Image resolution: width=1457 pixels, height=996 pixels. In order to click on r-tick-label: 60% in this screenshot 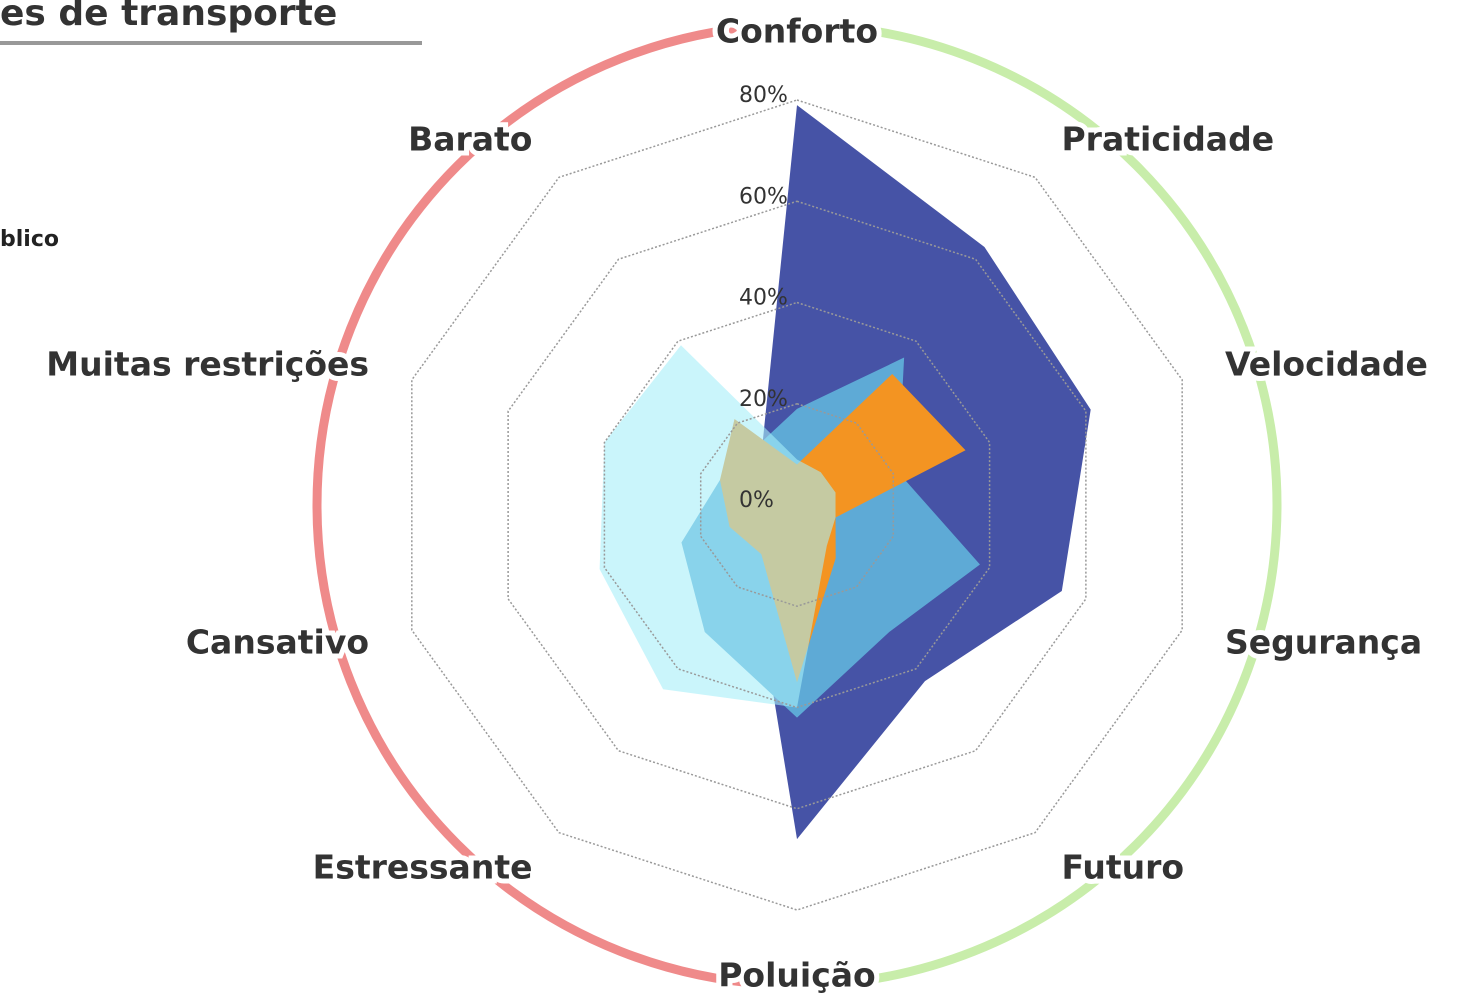, I will do `click(763, 196)`.